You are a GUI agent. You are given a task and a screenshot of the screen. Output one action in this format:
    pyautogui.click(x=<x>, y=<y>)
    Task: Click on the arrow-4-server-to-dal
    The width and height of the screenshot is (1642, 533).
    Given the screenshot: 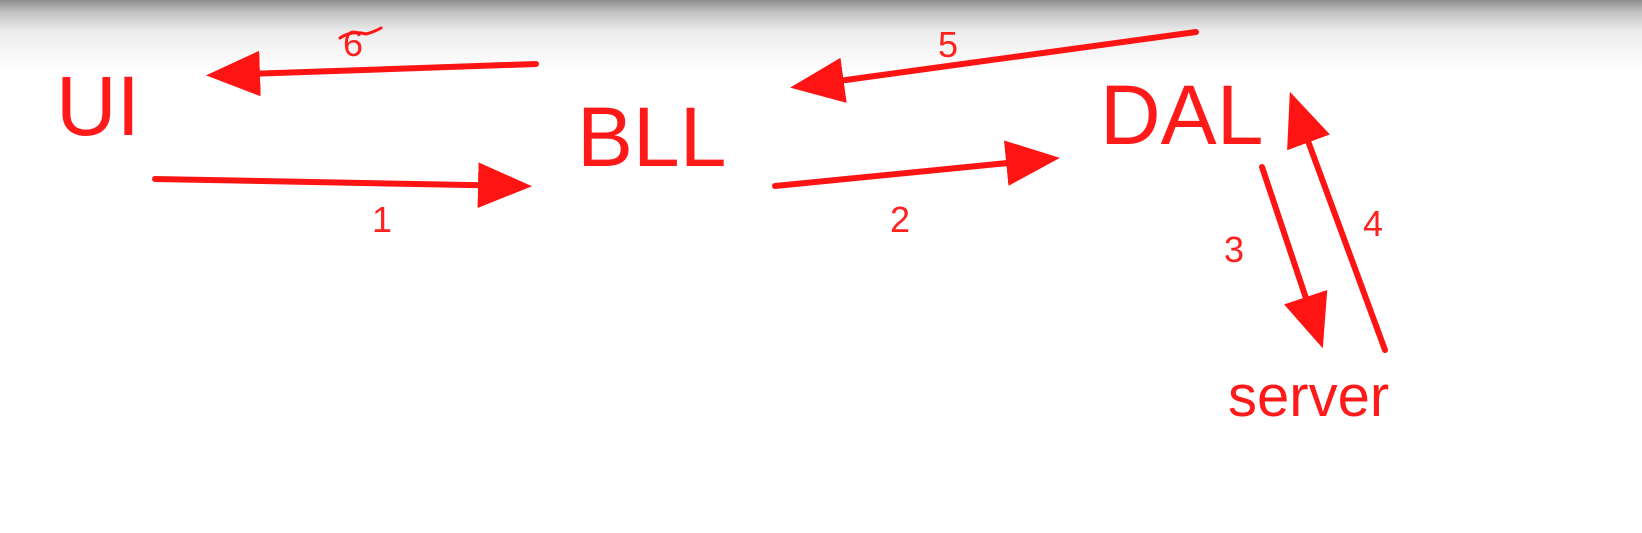 What is the action you would take?
    pyautogui.click(x=1337, y=222)
    